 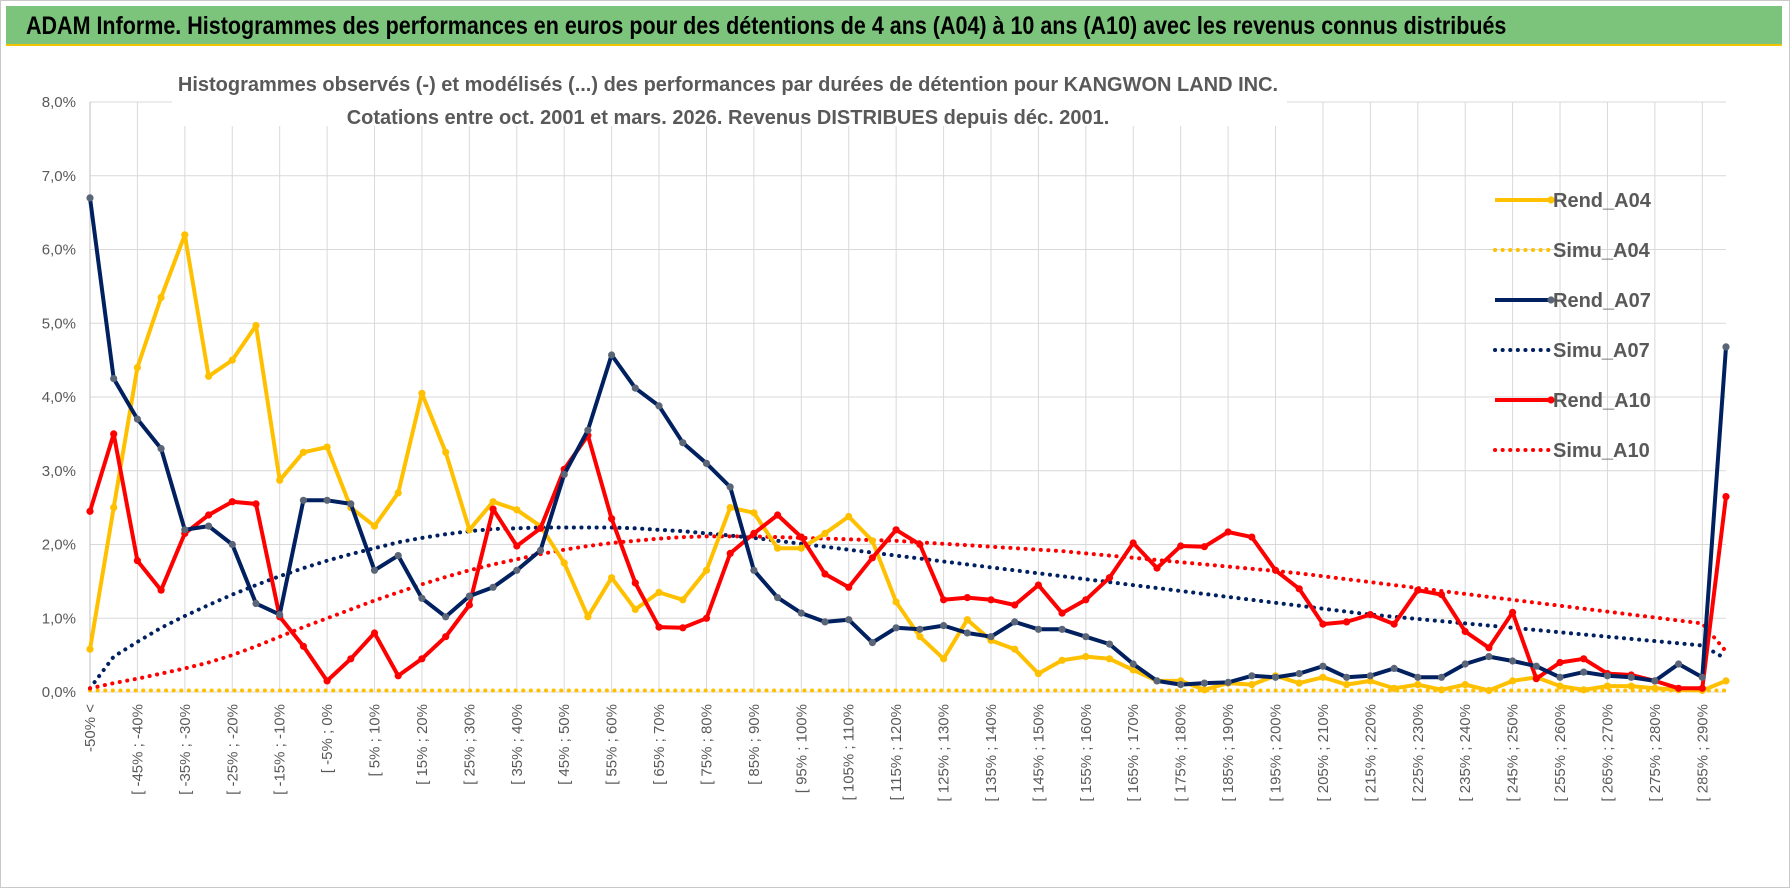 I want to click on x-tick-label: [ 145% ; 150%, so click(x=1038, y=753).